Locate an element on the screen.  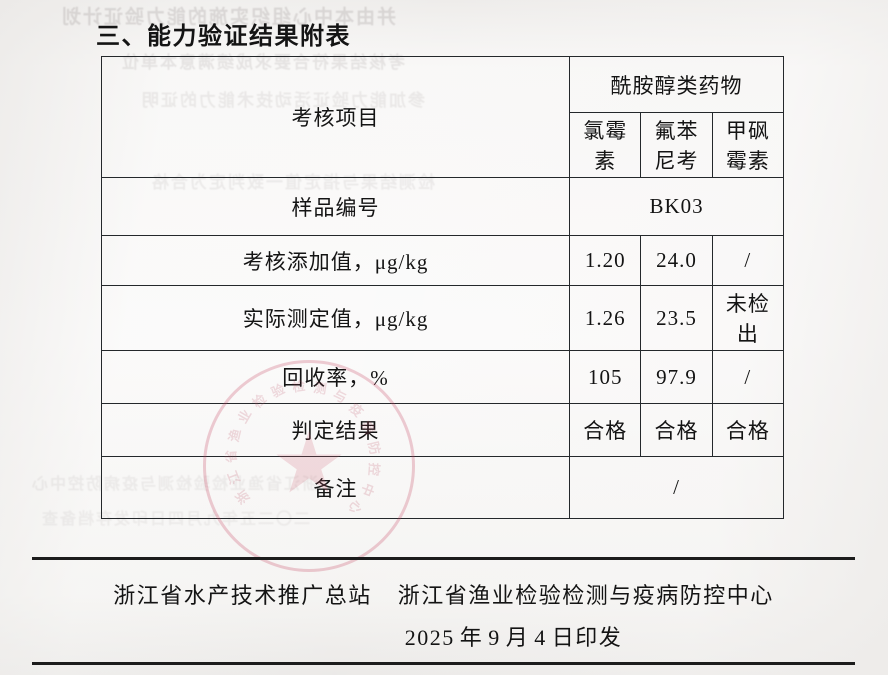
date-month: 9 is located at coordinates (494, 637).